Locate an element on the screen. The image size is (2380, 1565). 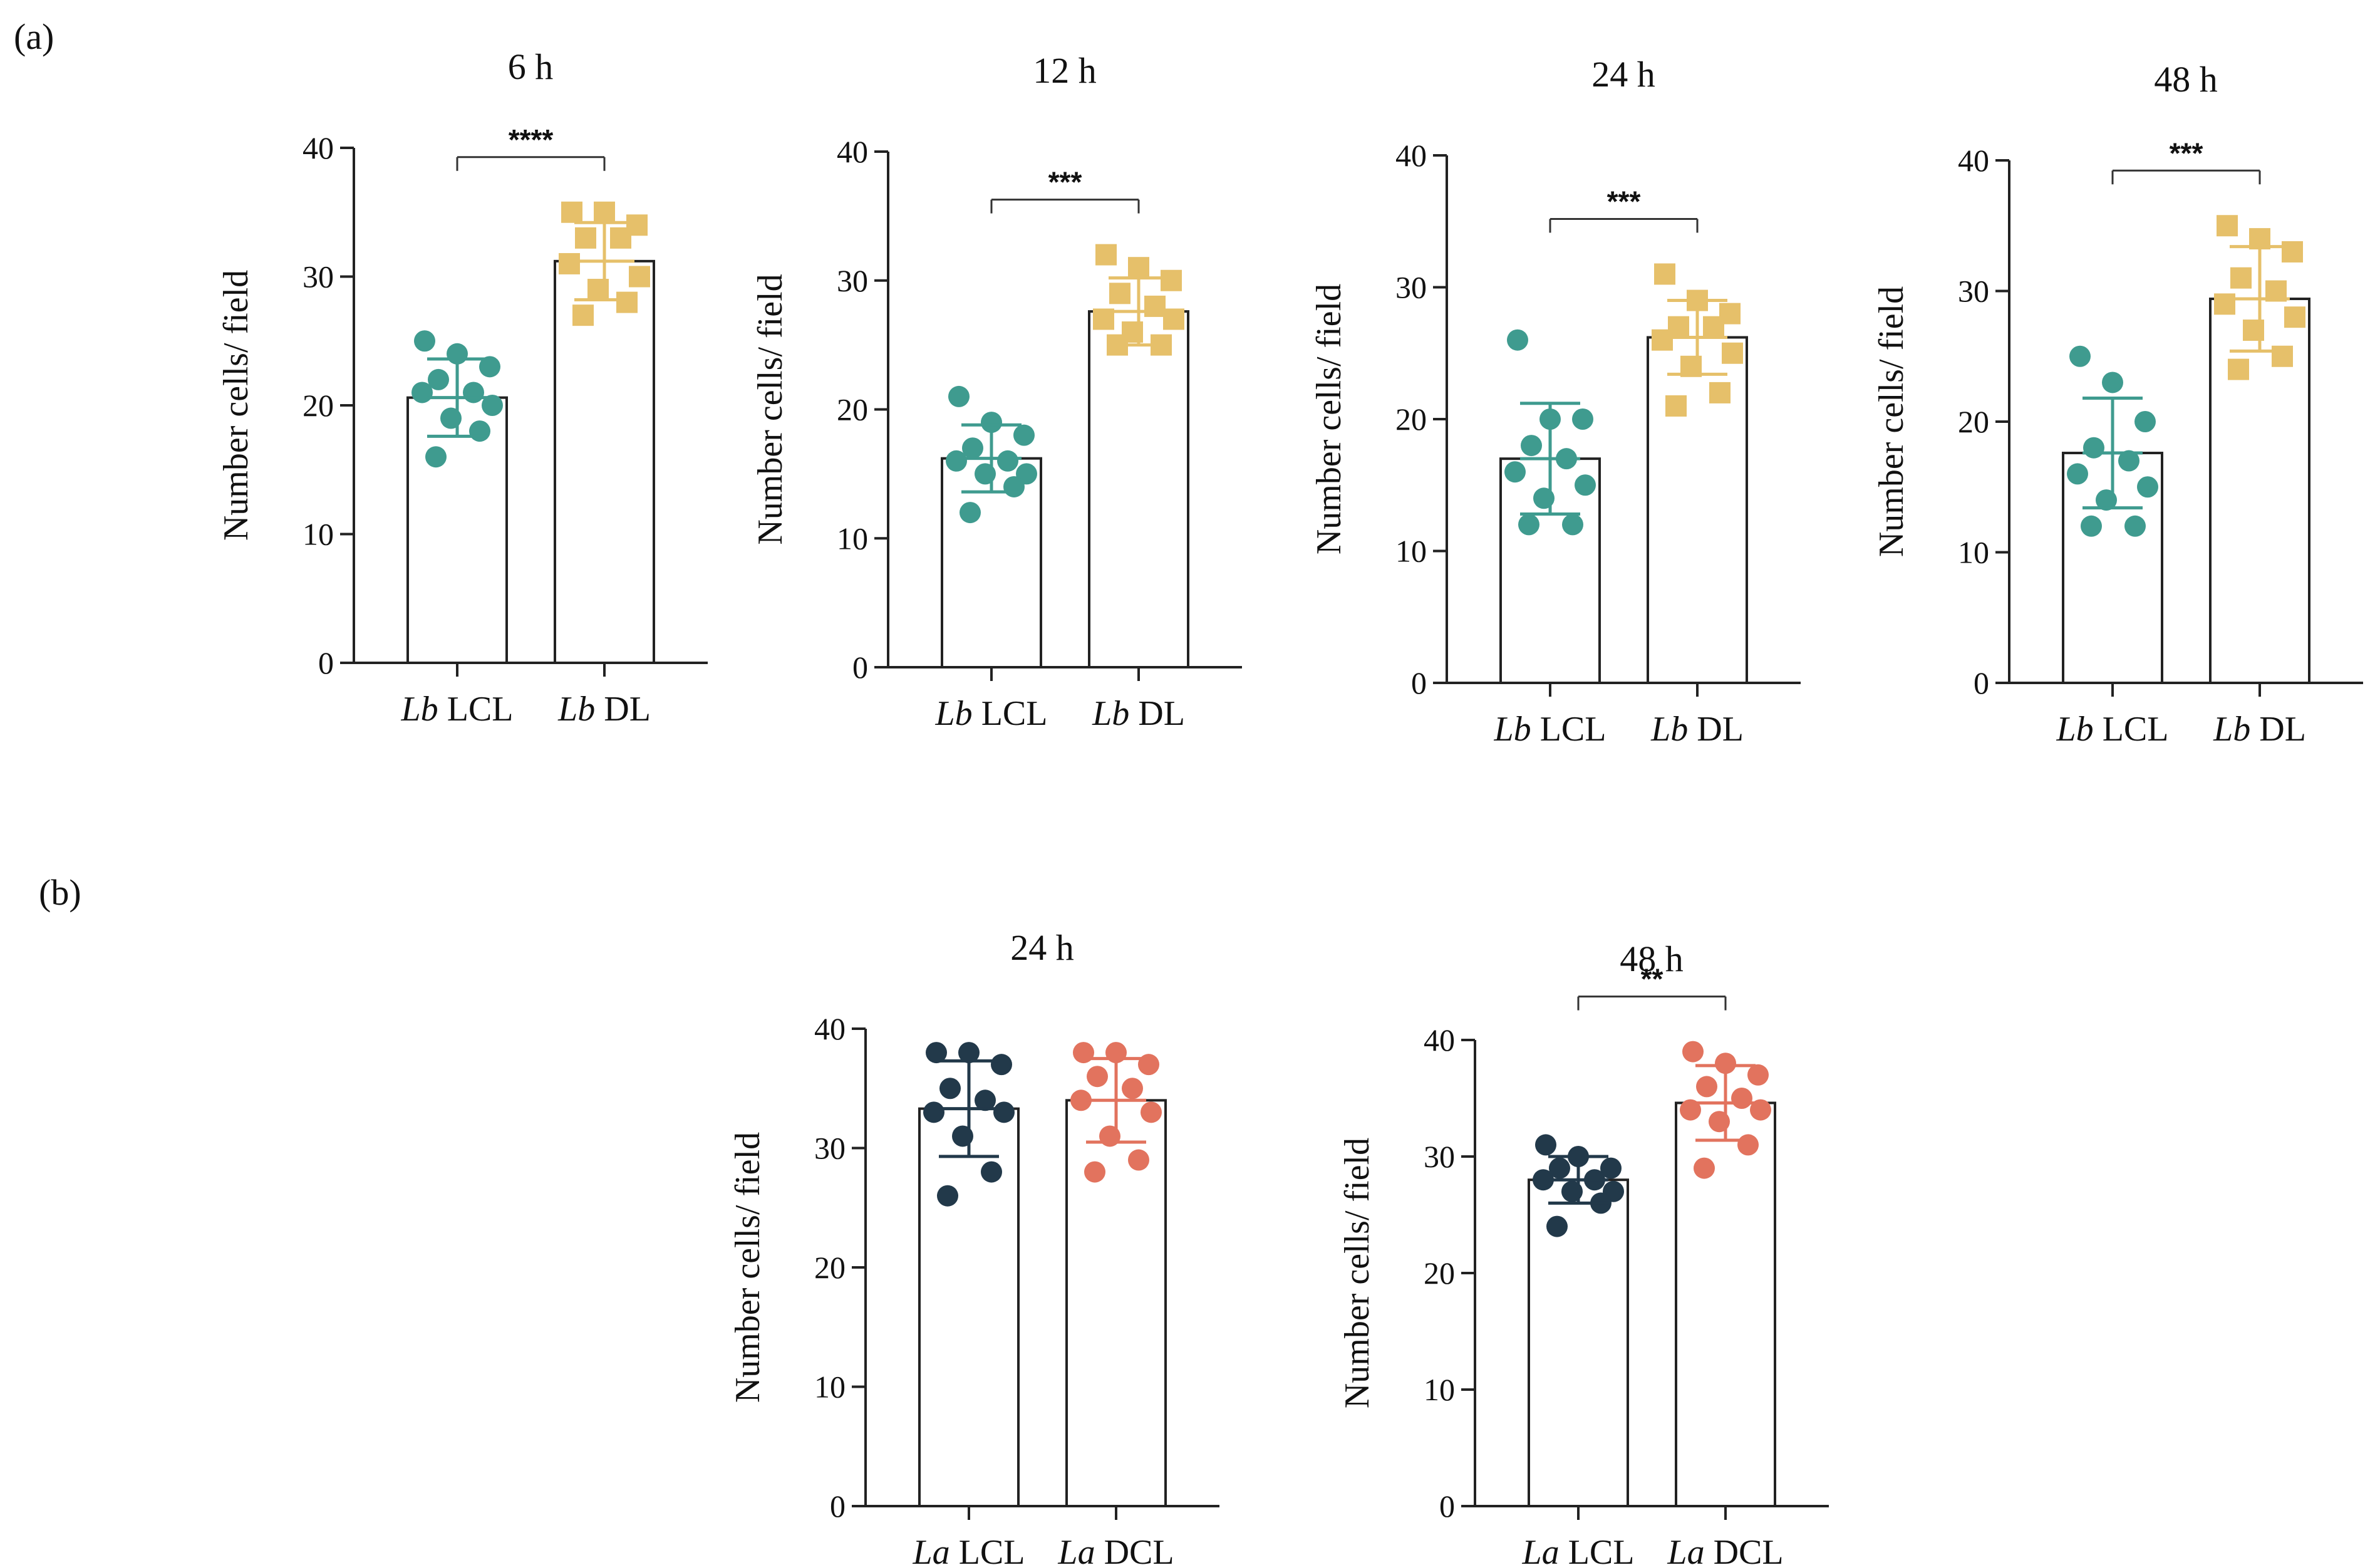
category-name: LCL is located at coordinates (476, 710).